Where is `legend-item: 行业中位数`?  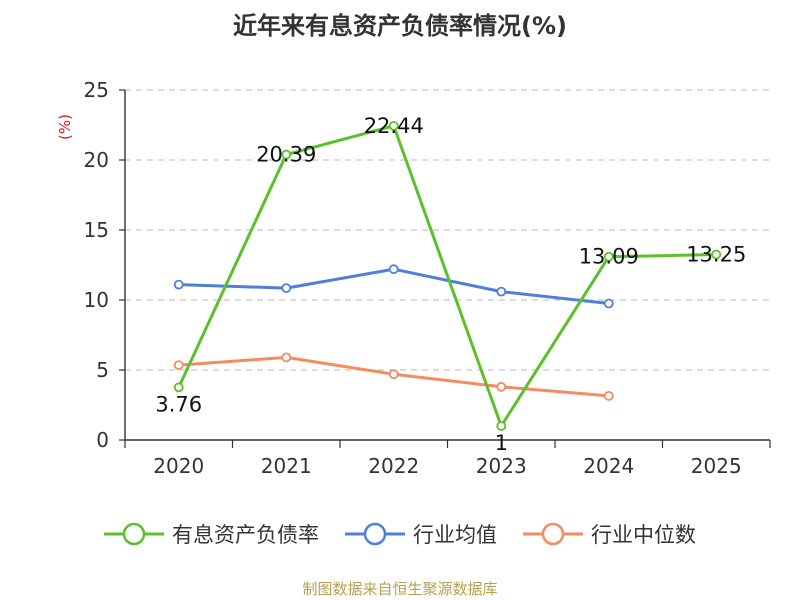
legend-item: 行业中位数 is located at coordinates (609, 534).